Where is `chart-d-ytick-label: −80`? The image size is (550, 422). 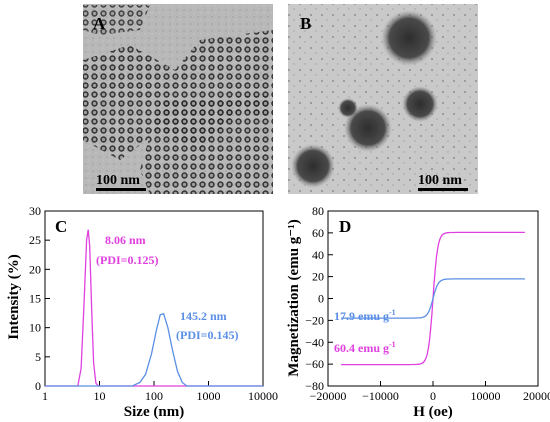
chart-d-ytick-label: −80 is located at coordinates (314, 386).